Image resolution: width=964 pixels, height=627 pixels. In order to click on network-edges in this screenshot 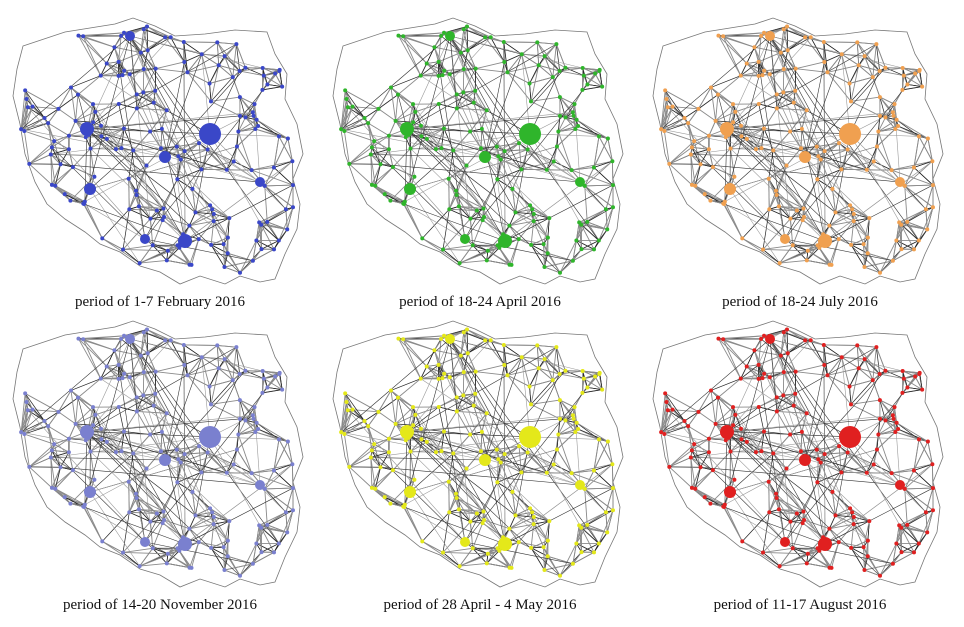, I will do `click(797, 150)`.